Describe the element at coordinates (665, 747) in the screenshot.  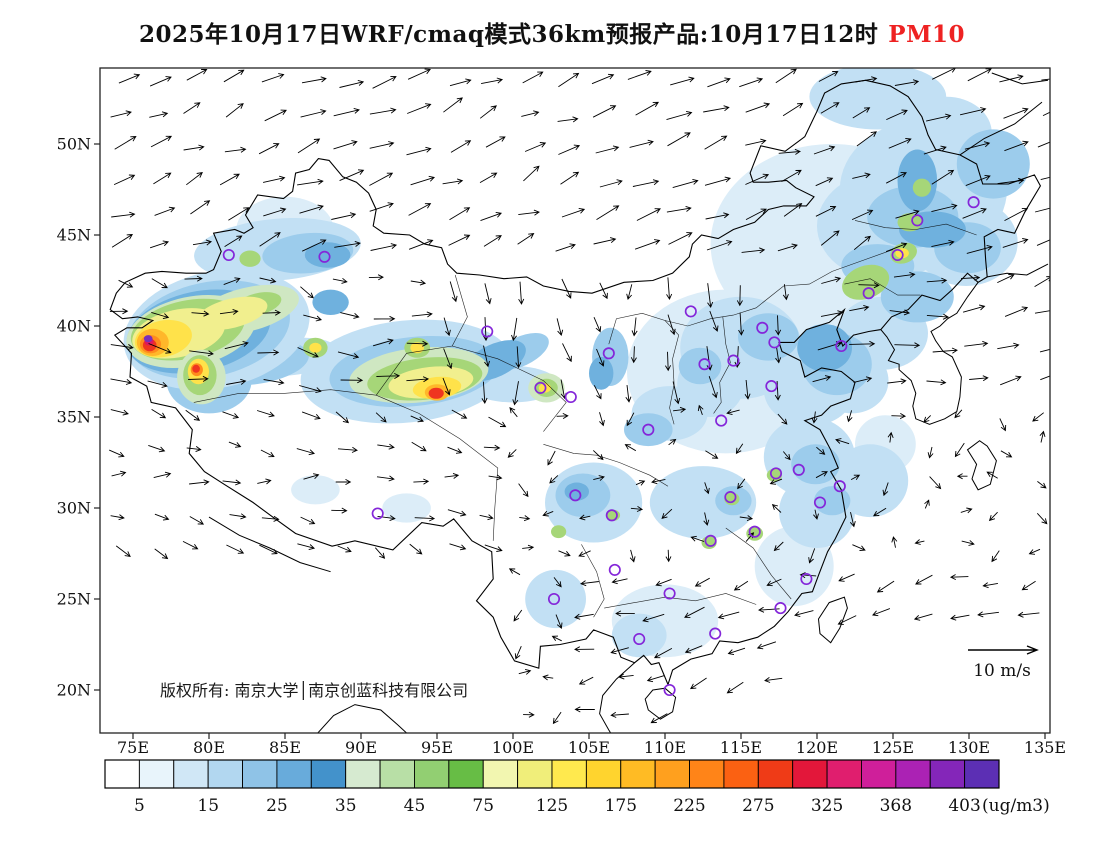
I see `lon-label: 110E` at that location.